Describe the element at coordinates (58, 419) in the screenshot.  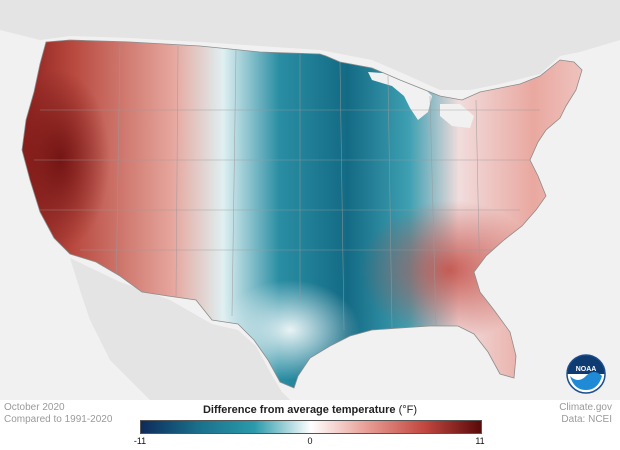
I see `baseline-label: Compared to 1991-2020` at that location.